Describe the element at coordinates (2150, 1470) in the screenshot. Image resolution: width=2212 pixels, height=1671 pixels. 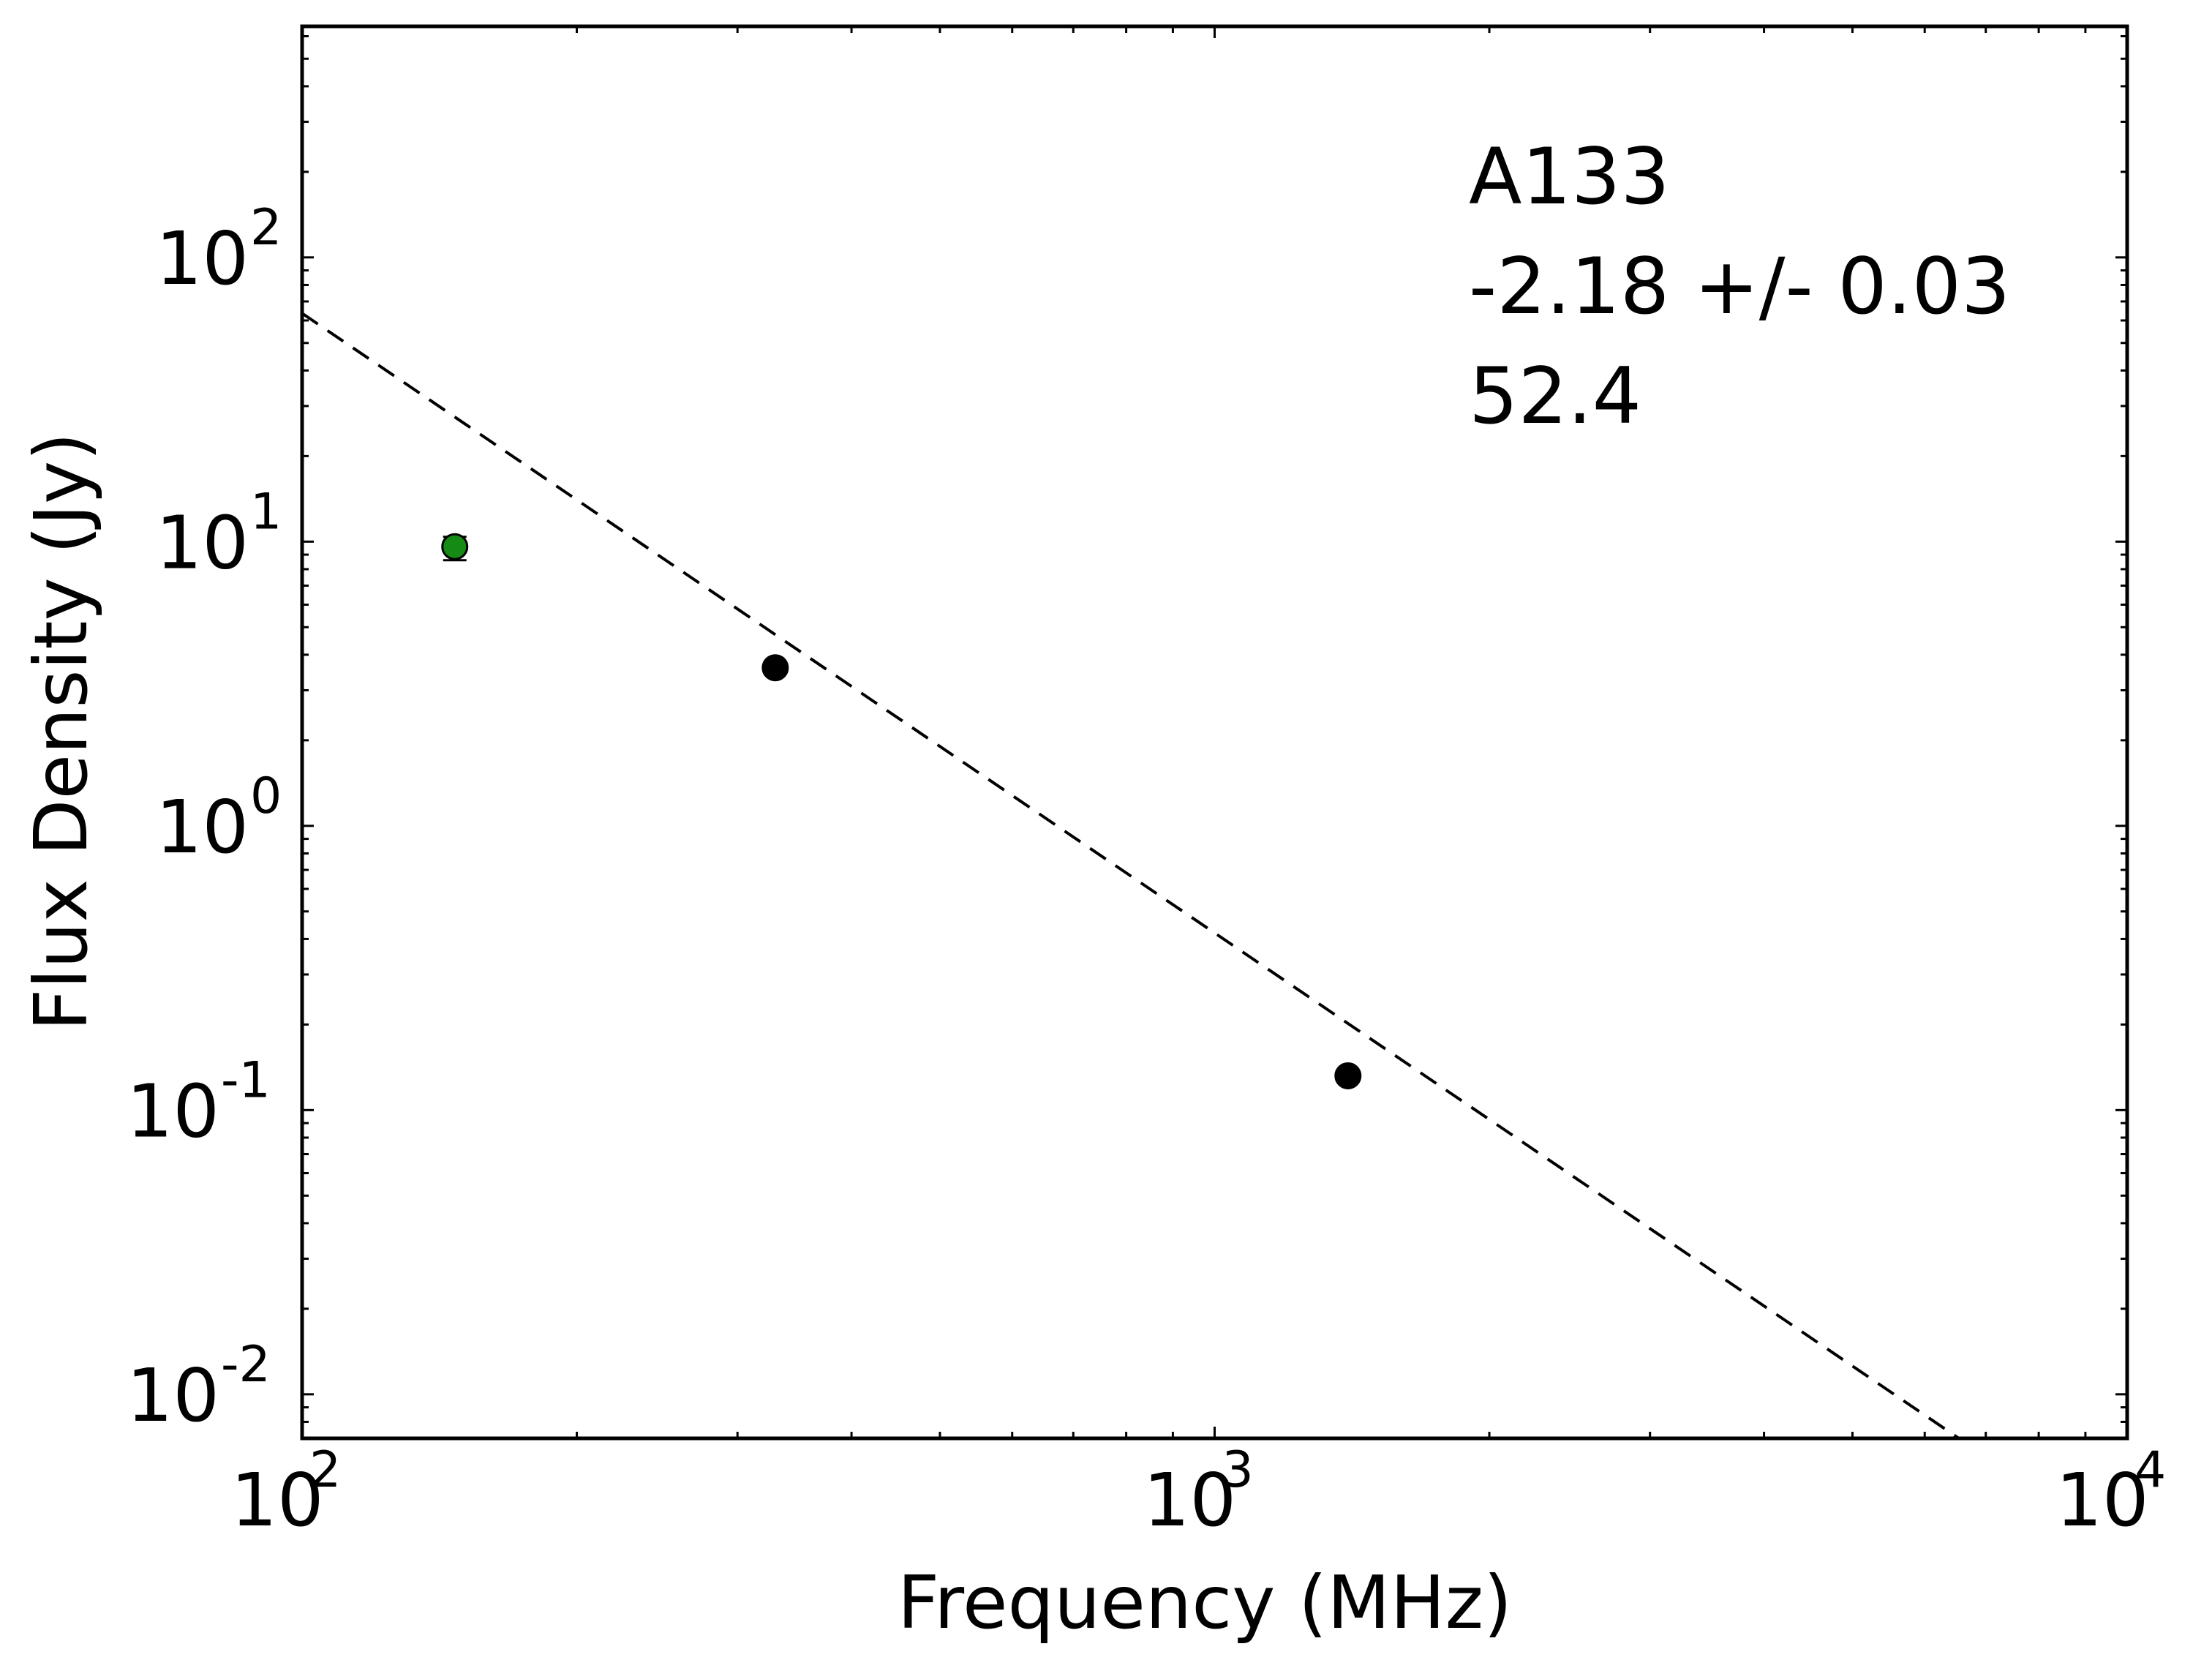
I see `x-tick-label-exponent: 4` at that location.